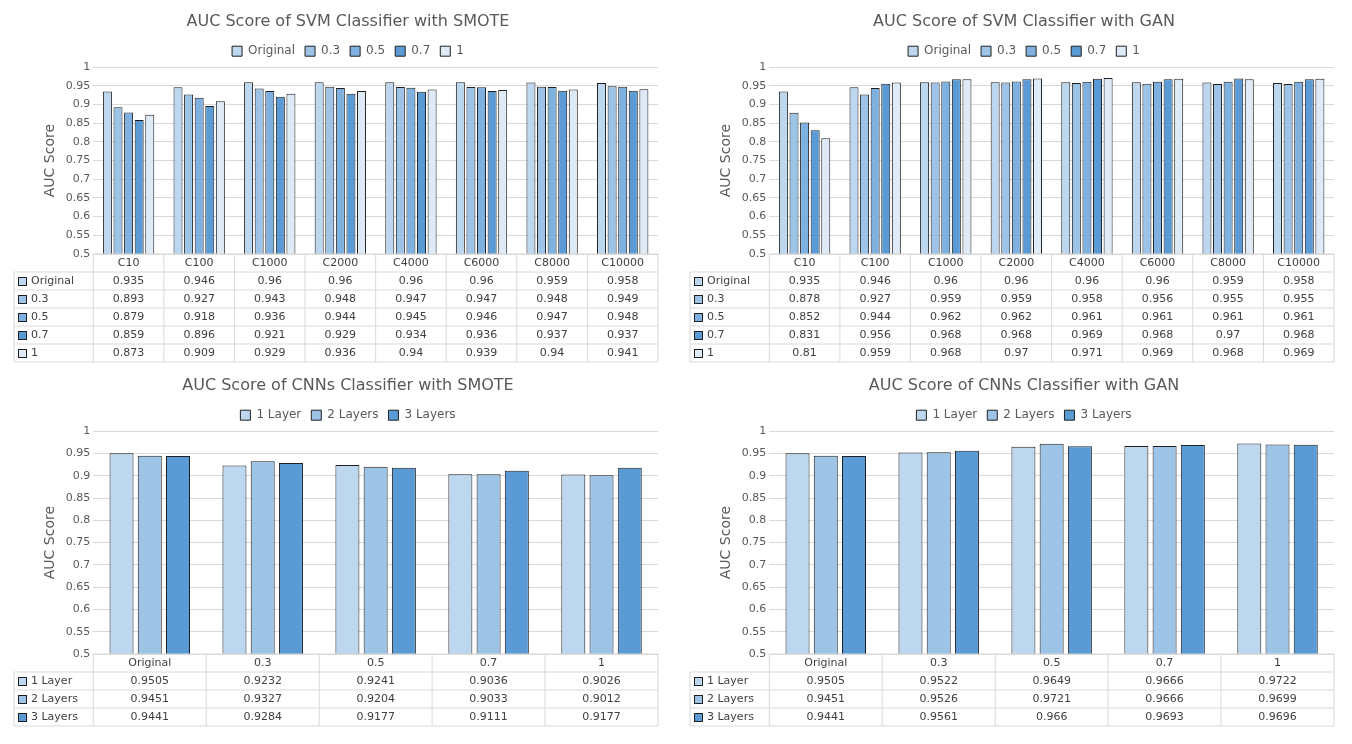 Image resolution: width=1352 pixels, height=744 pixels. Describe the element at coordinates (411, 298) in the screenshot. I see `data-label: 0.947` at that location.